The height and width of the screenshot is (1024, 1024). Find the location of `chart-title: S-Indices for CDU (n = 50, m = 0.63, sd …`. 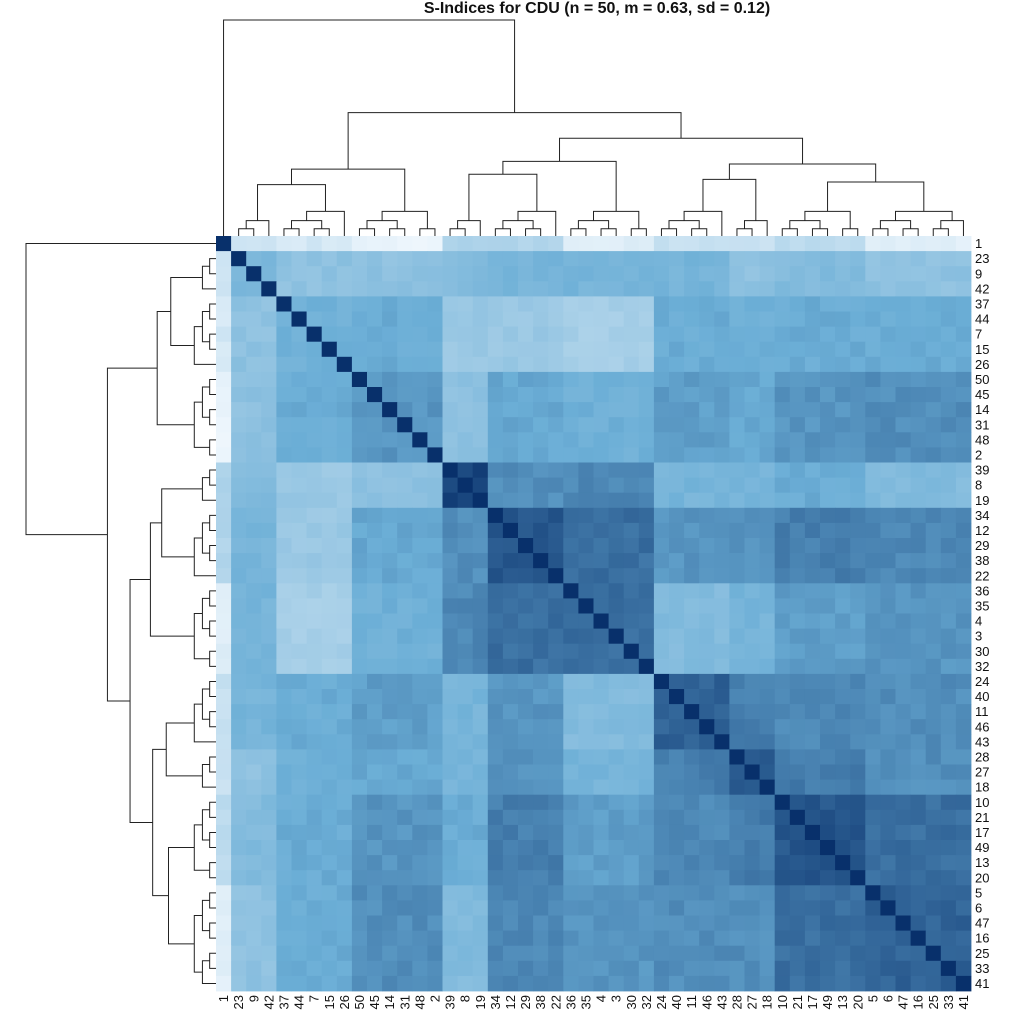

chart-title: S-Indices for CDU (n = 50, m = 0.63, sd … is located at coordinates (597, 8).